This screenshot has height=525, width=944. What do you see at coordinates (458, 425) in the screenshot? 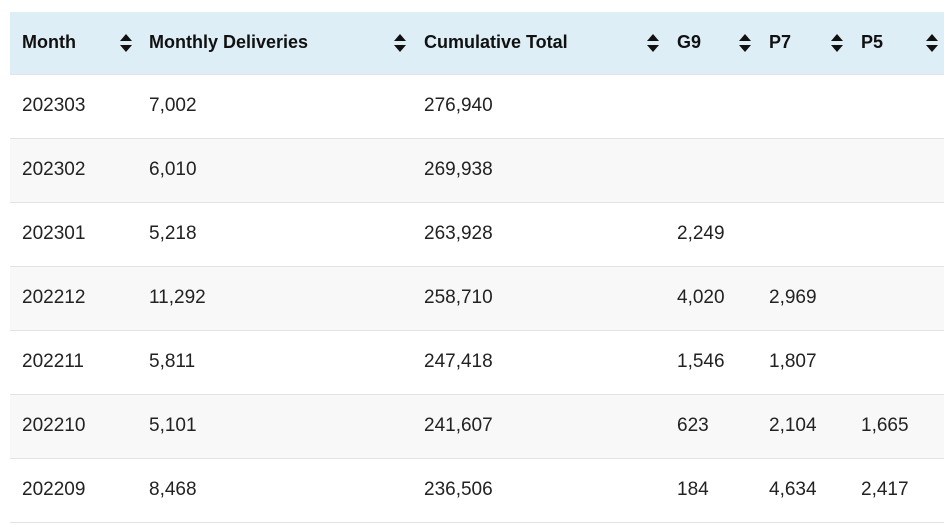
I see `cell-cumulative-total: 241,607` at bounding box center [458, 425].